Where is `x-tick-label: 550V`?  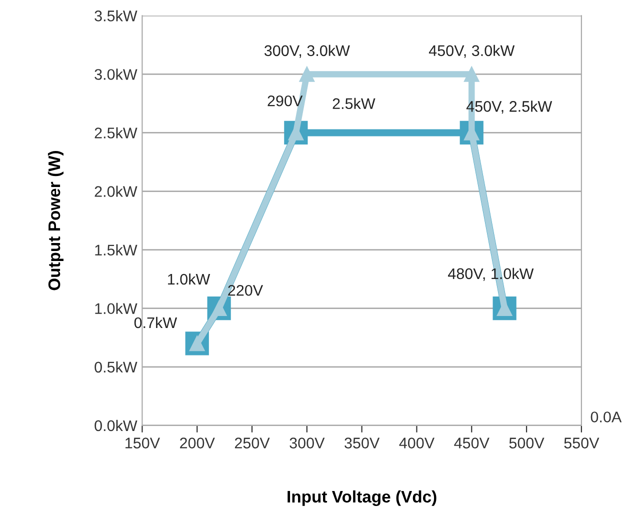
x-tick-label: 550V is located at coordinates (582, 443).